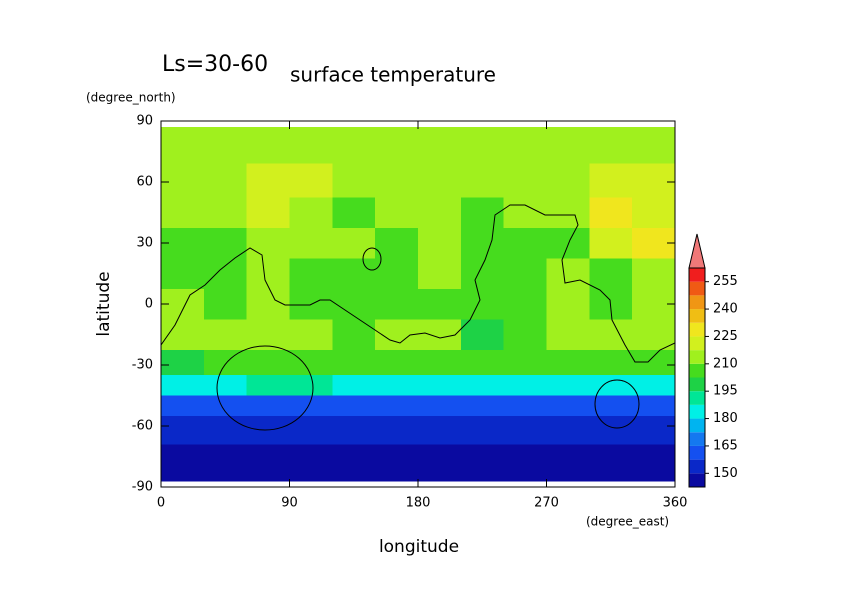 The image size is (842, 595). What do you see at coordinates (419, 547) in the screenshot?
I see `x-axis-title: longitude` at bounding box center [419, 547].